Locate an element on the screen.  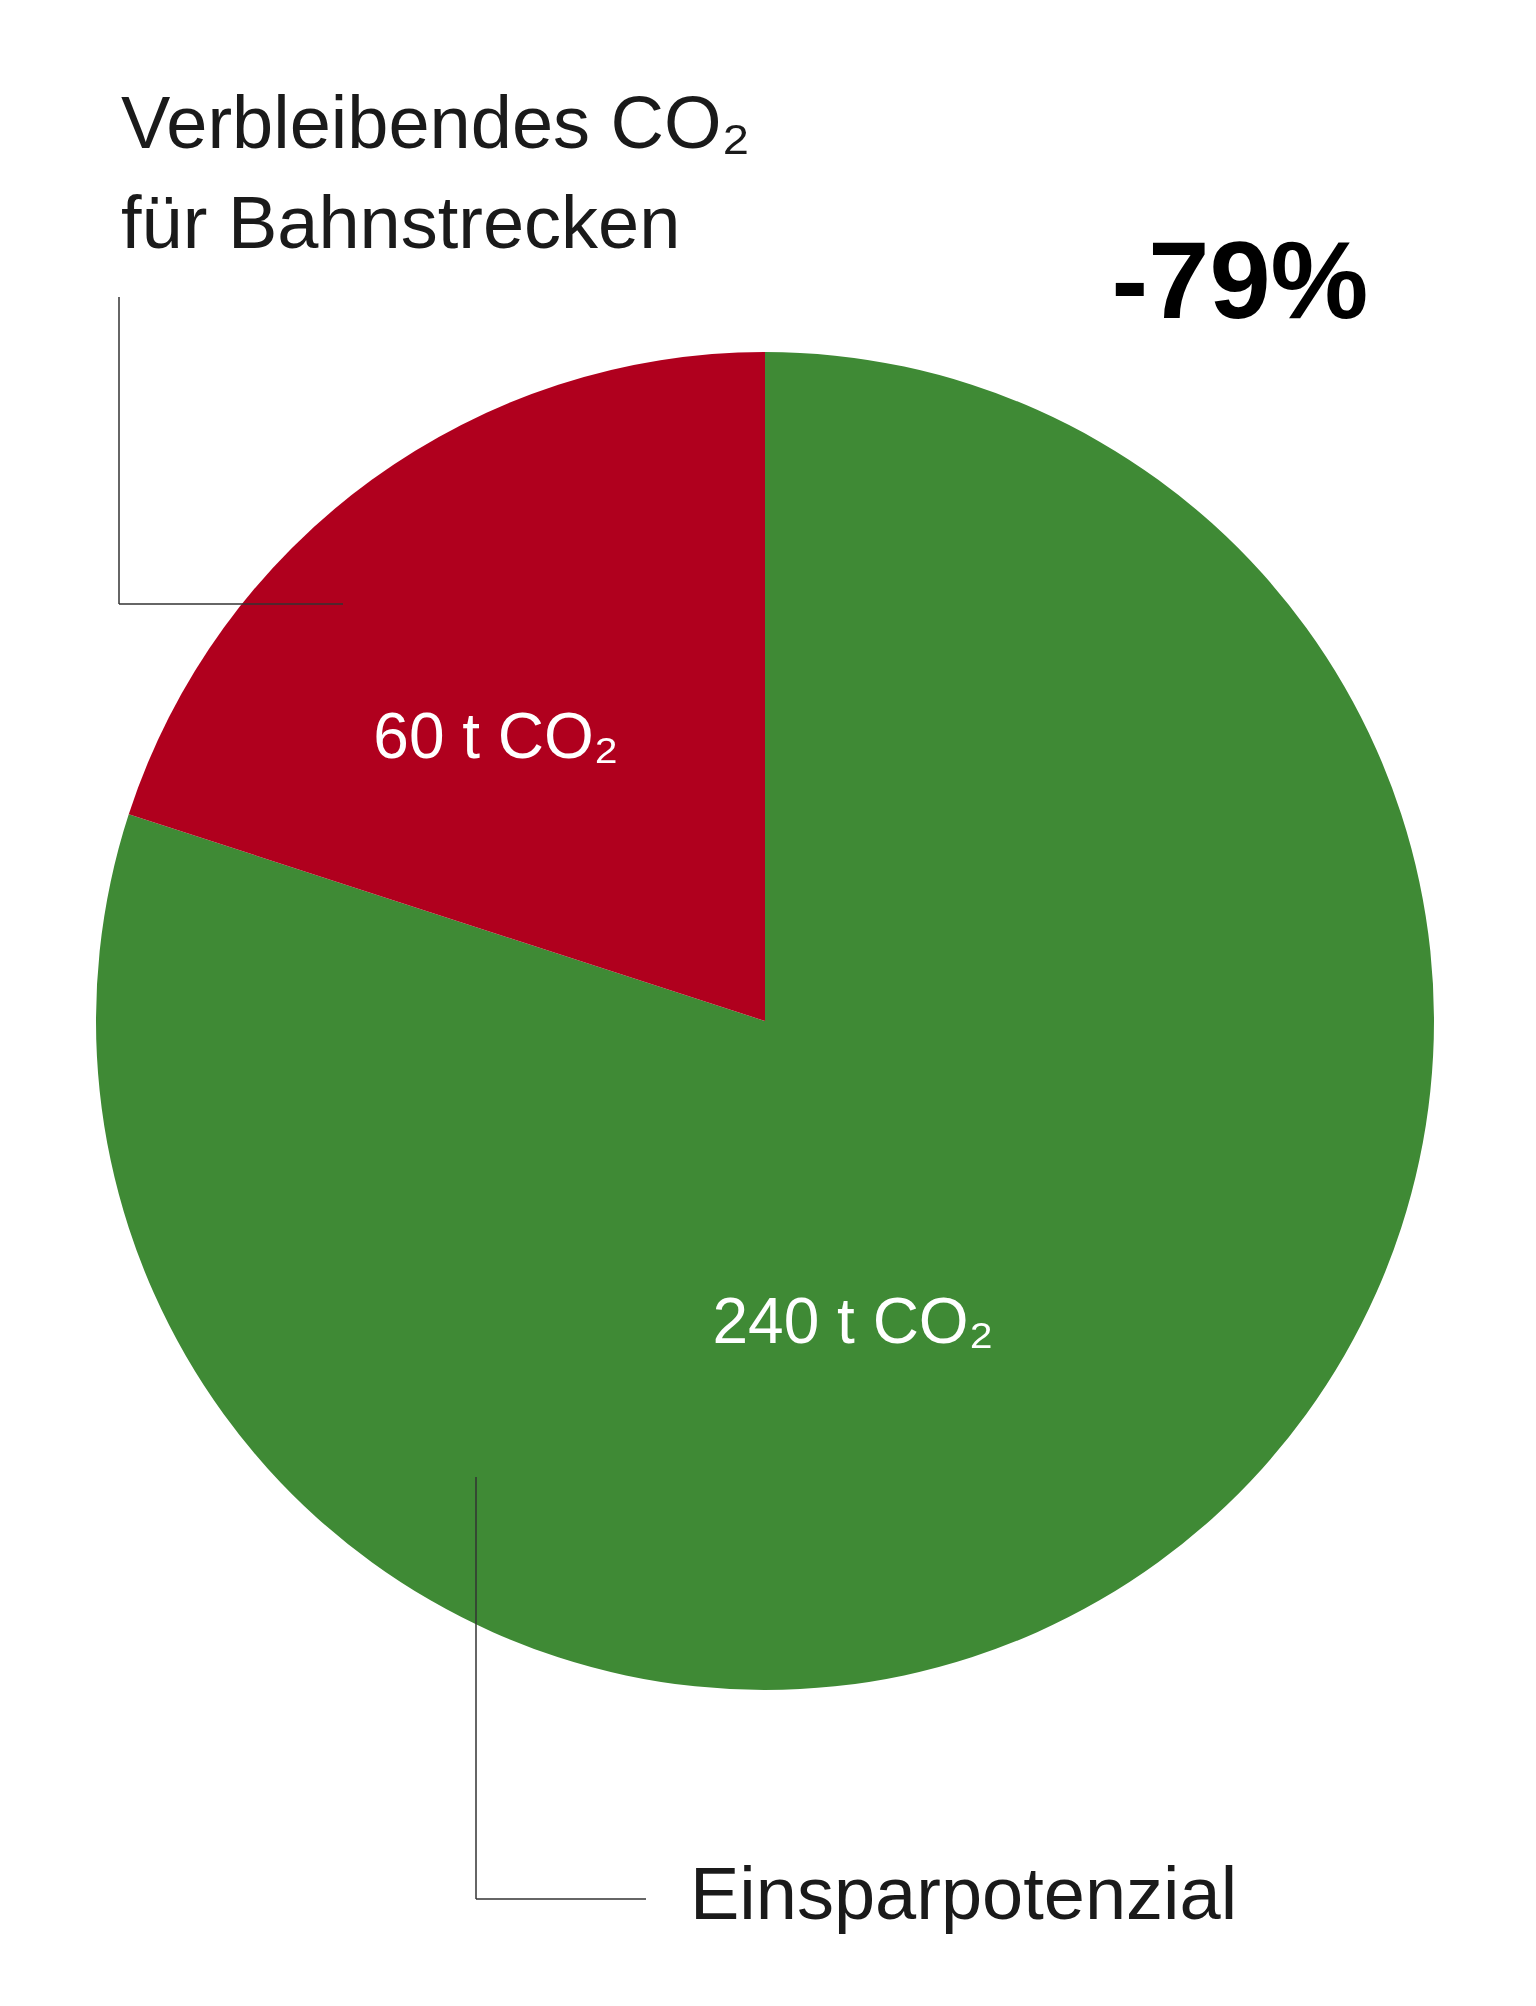
slice-label: Verbleibendes CO₂ für Bahnstrecken is located at coordinates (436, 172).